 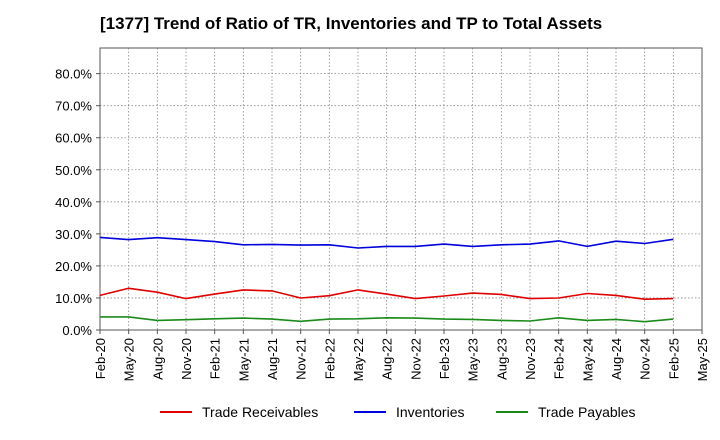 What do you see at coordinates (616, 359) in the screenshot?
I see `x-tick-label: Aug-24` at bounding box center [616, 359].